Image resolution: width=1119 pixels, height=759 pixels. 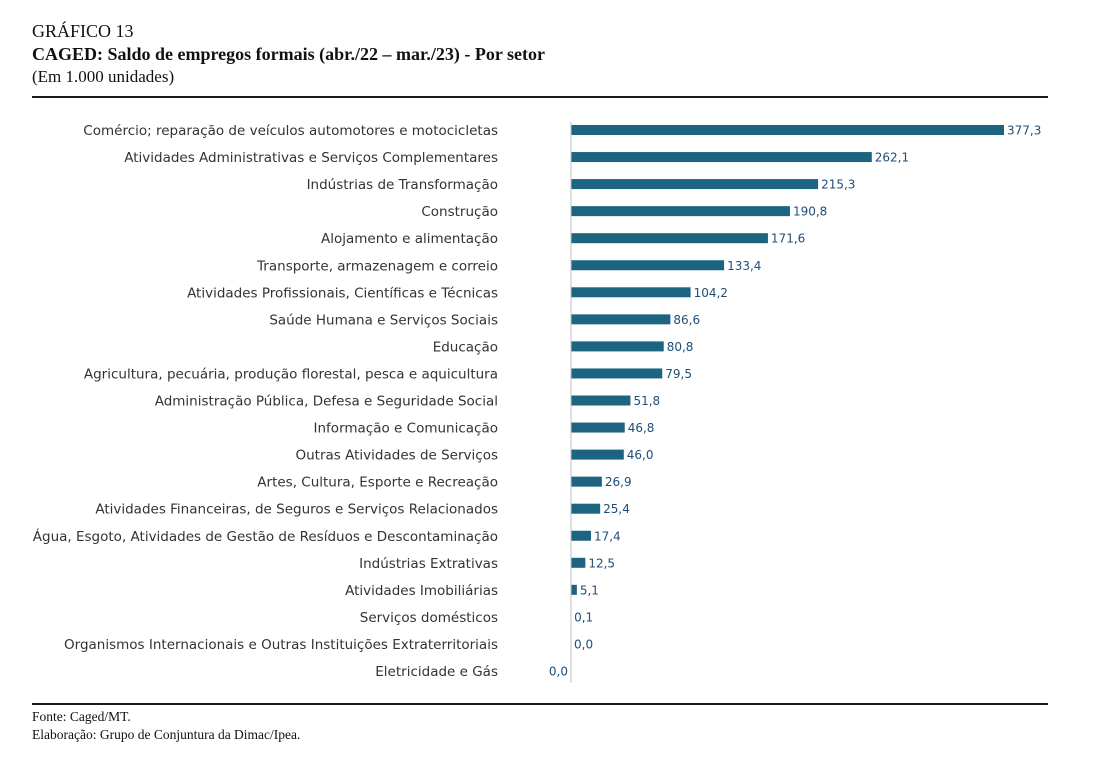 I want to click on category-label: Indústrias de Transformação, so click(x=402, y=185).